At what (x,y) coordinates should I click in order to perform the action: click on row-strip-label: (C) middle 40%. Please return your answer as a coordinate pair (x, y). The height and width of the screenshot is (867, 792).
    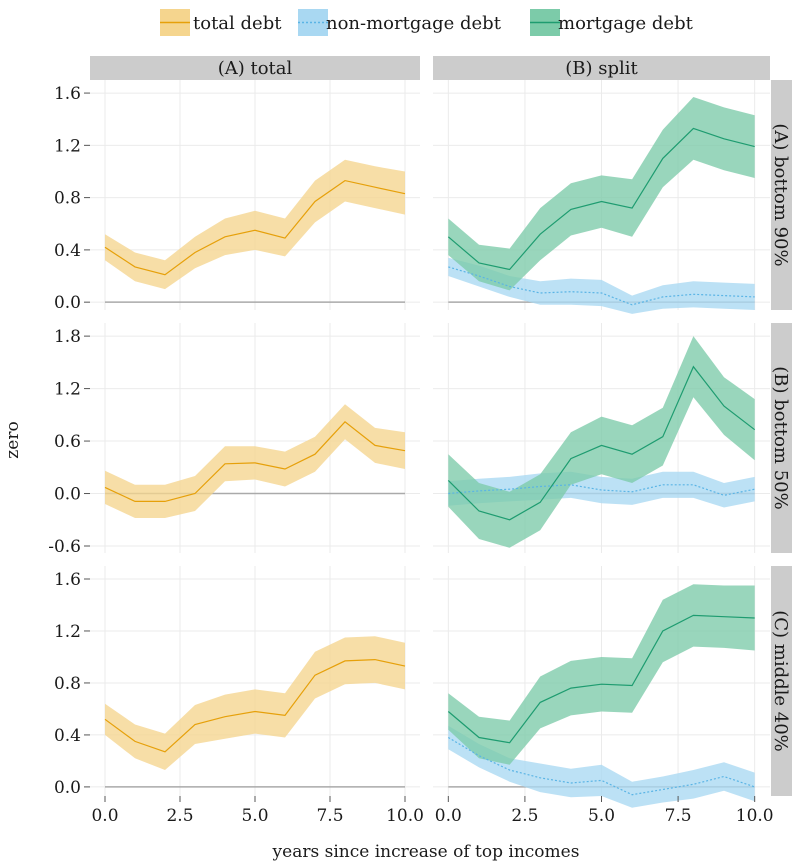
    Looking at the image, I should click on (780, 681).